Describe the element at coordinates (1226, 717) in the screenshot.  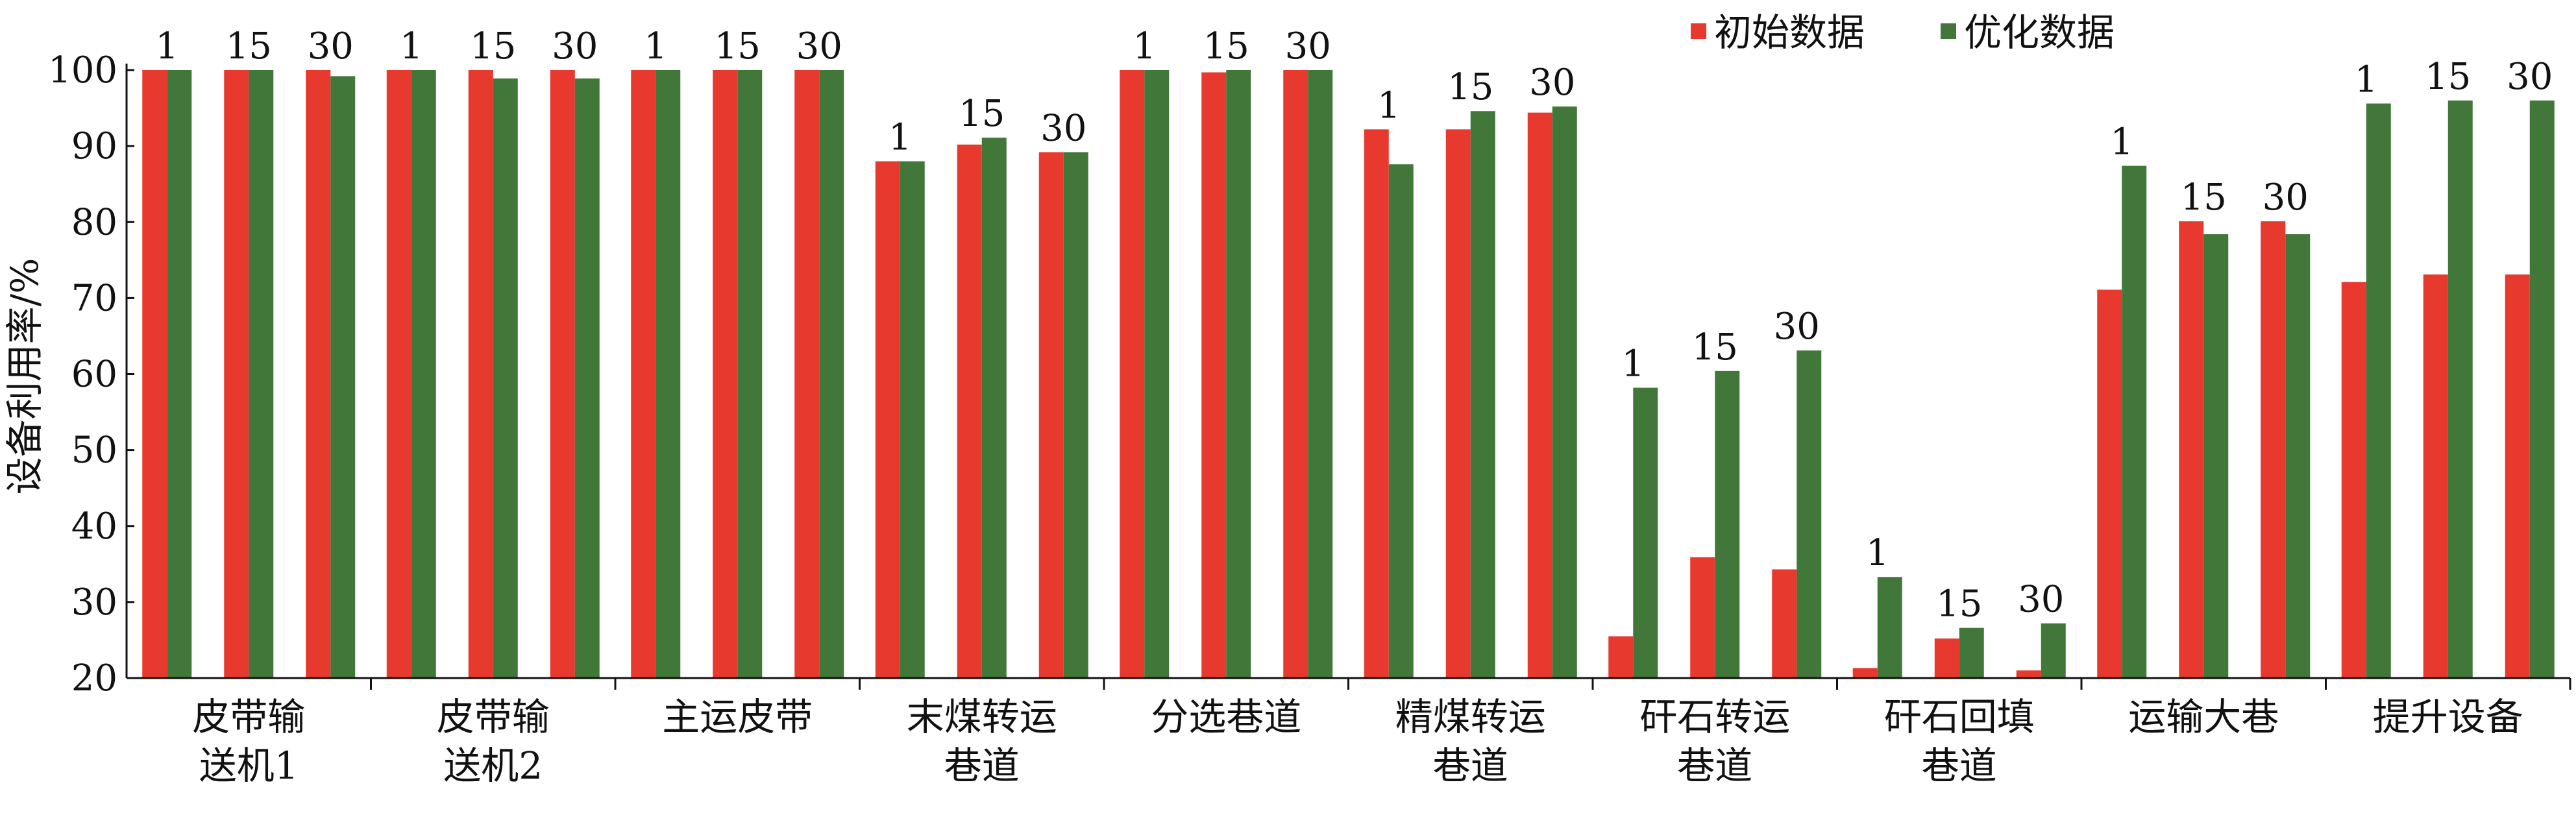
I see `x-category-label: 分选巷道` at that location.